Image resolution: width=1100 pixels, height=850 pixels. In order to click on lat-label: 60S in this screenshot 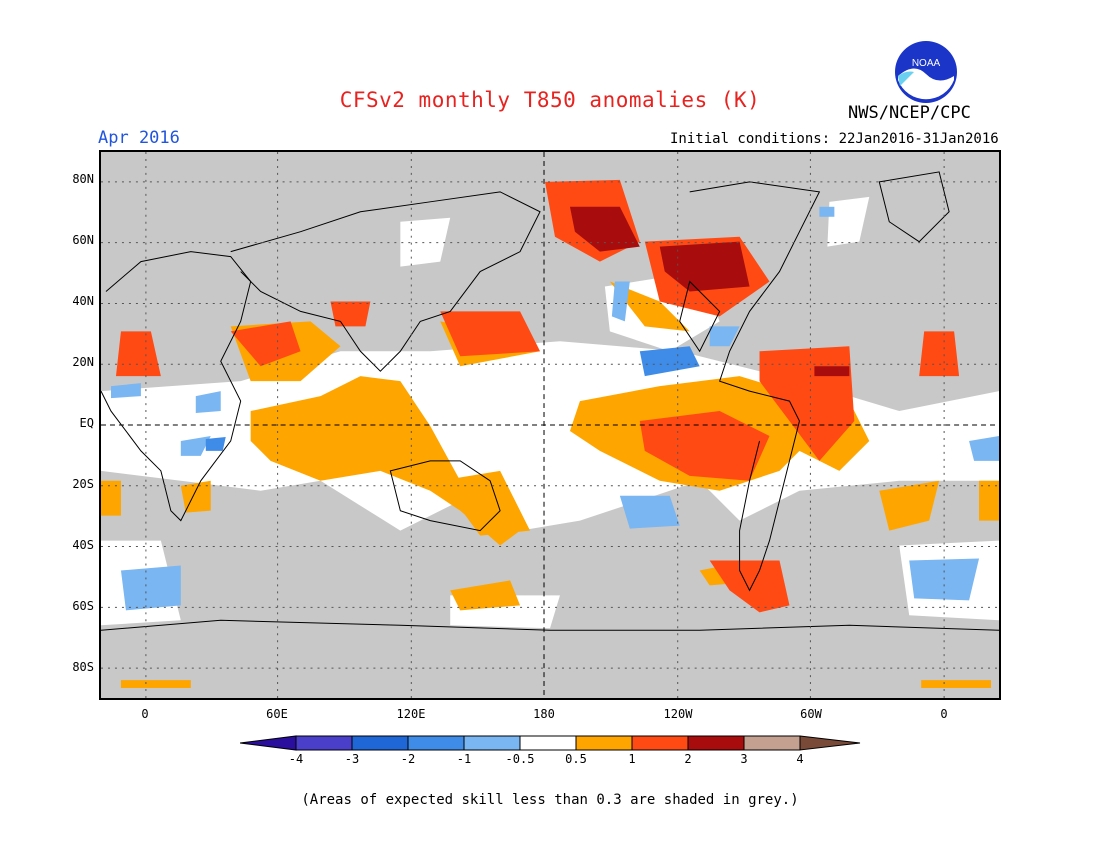, I will do `click(83, 606)`.